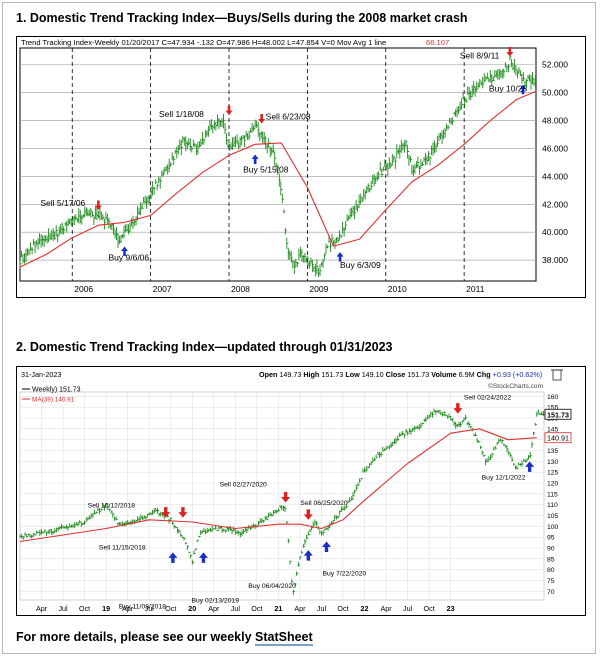 This screenshot has width=600, height=658. What do you see at coordinates (83, 289) in the screenshot?
I see `chart1-x-tick-label: 2006` at bounding box center [83, 289].